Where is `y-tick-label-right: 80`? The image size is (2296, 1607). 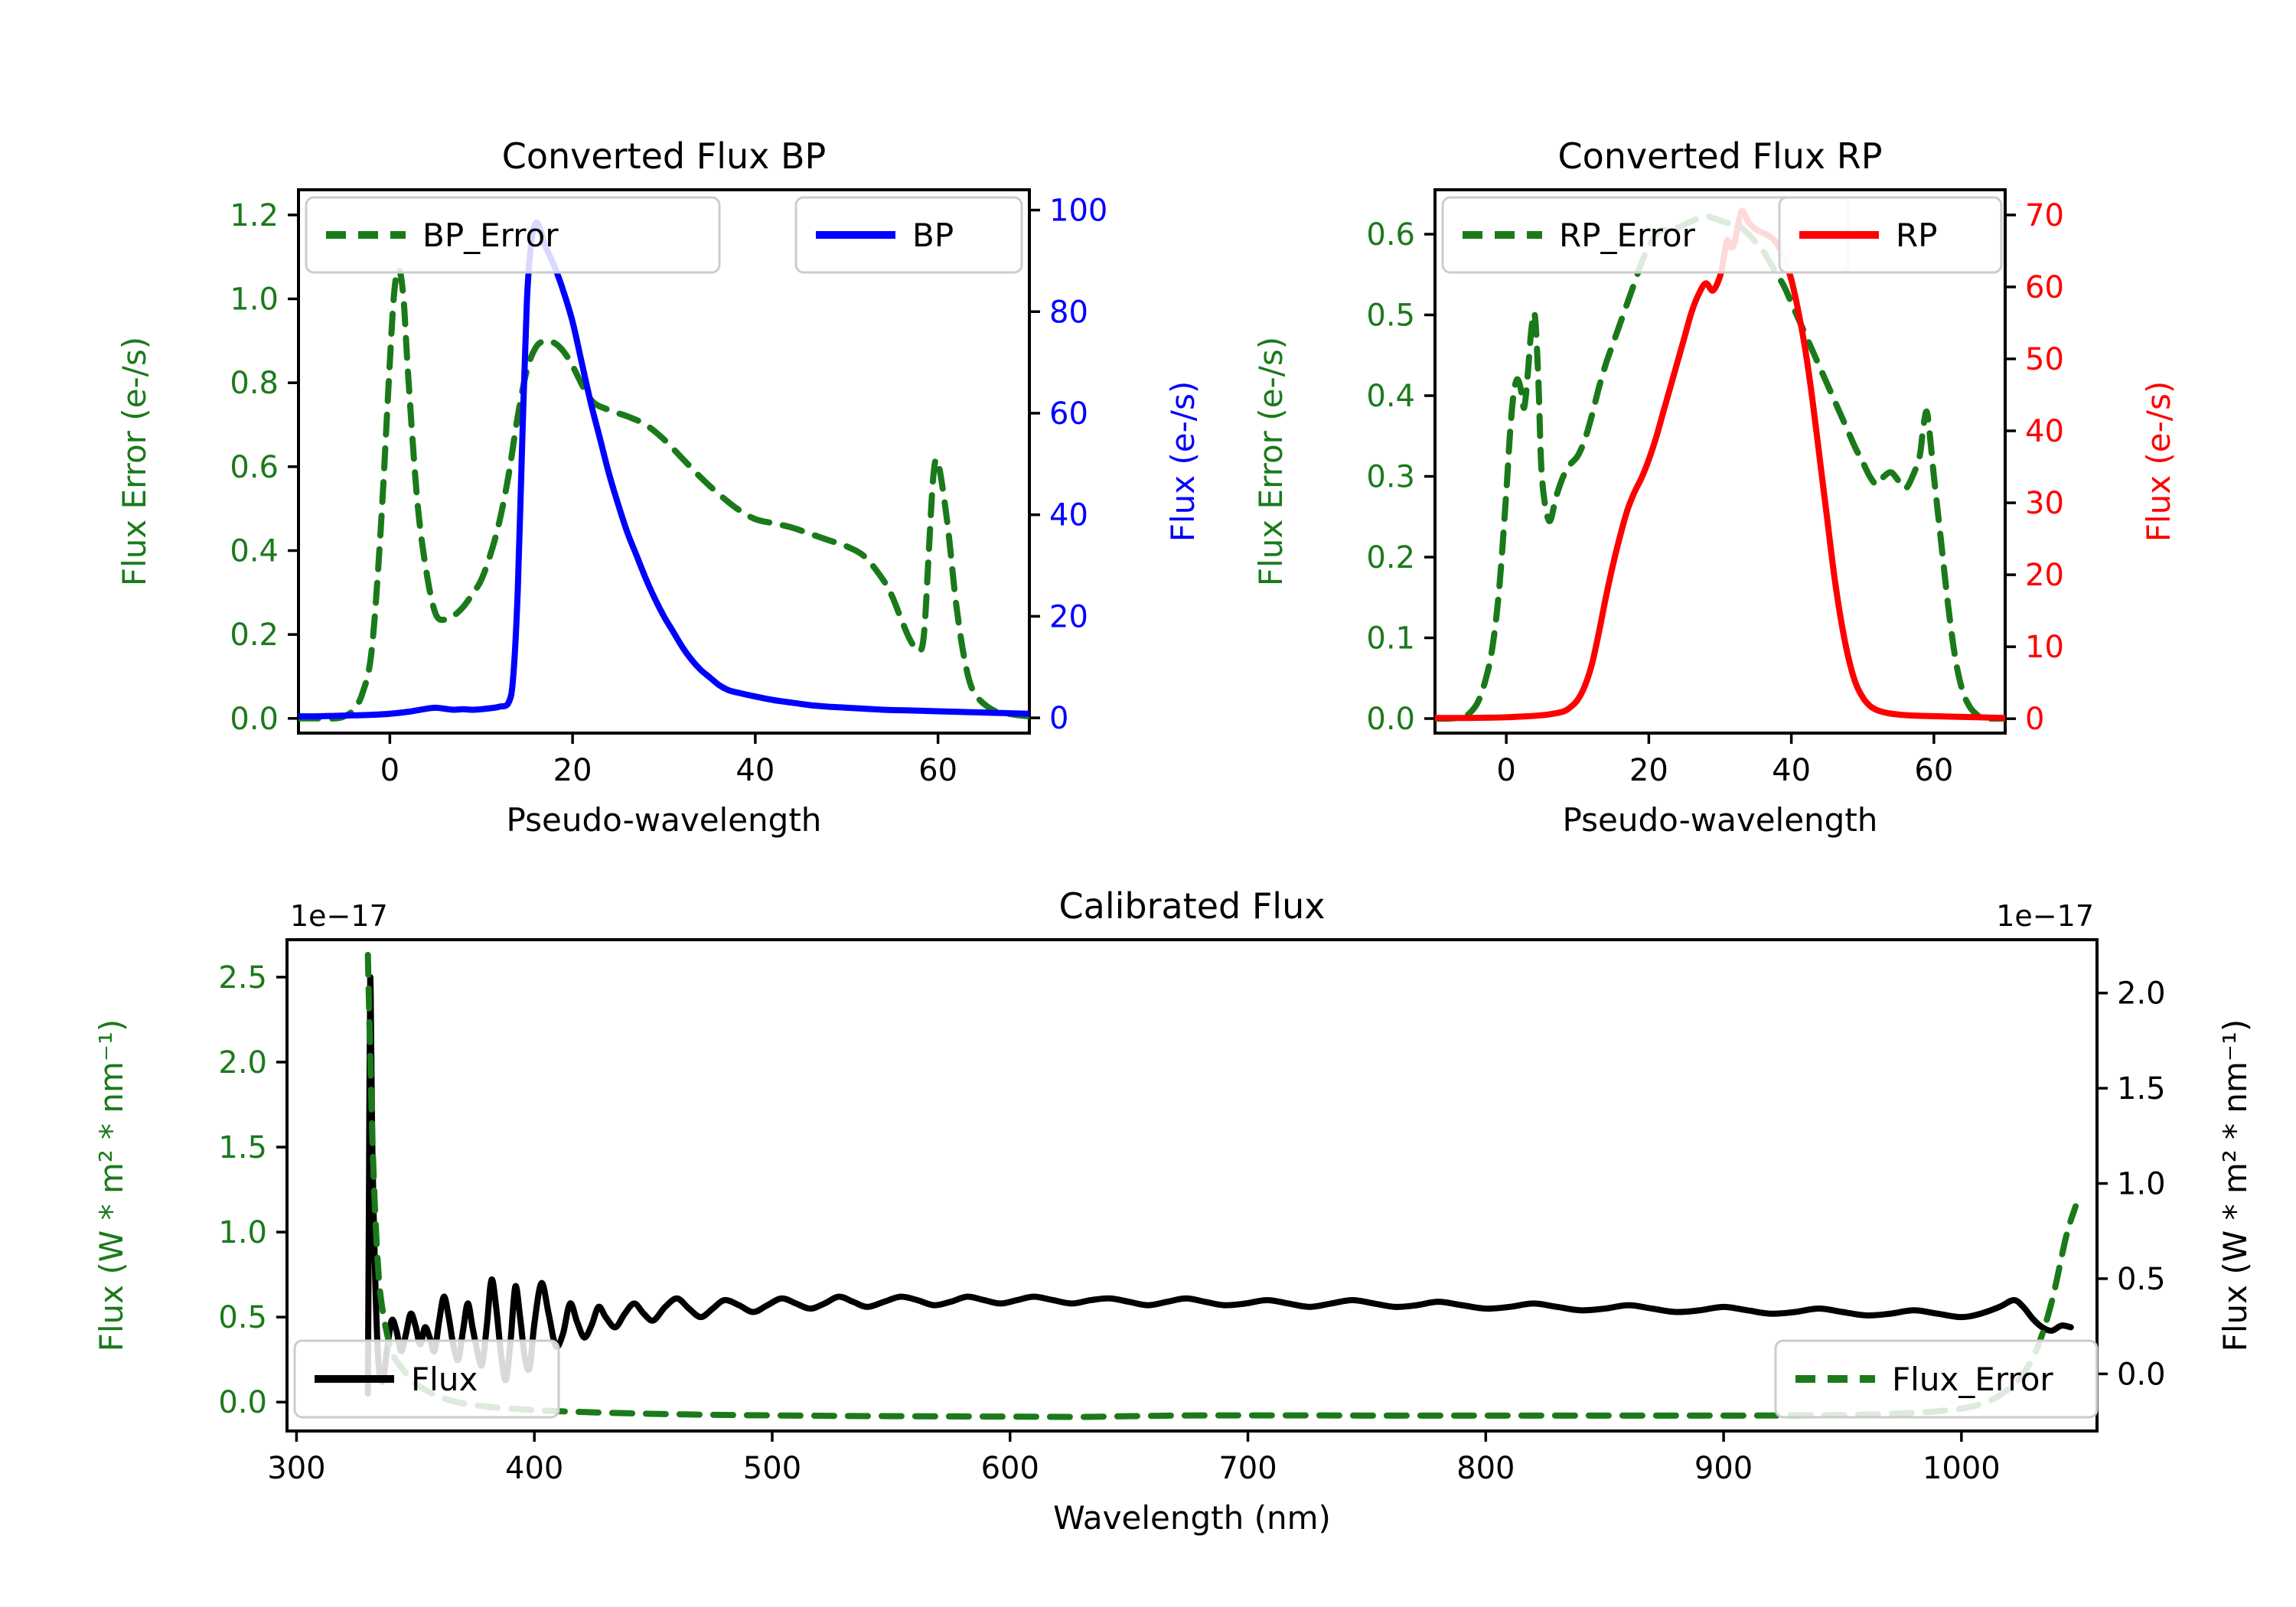 y-tick-label-right: 80 is located at coordinates (1068, 312).